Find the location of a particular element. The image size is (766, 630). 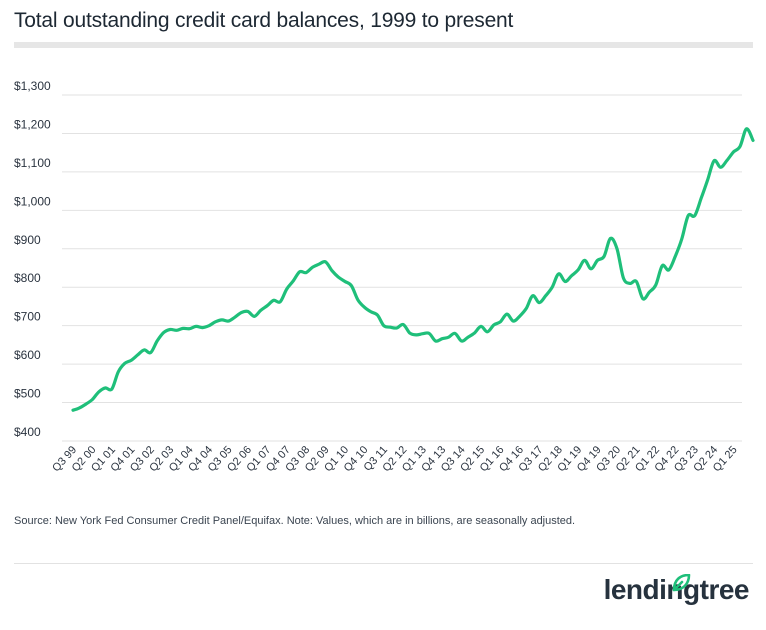

footer-divider is located at coordinates (383, 563).